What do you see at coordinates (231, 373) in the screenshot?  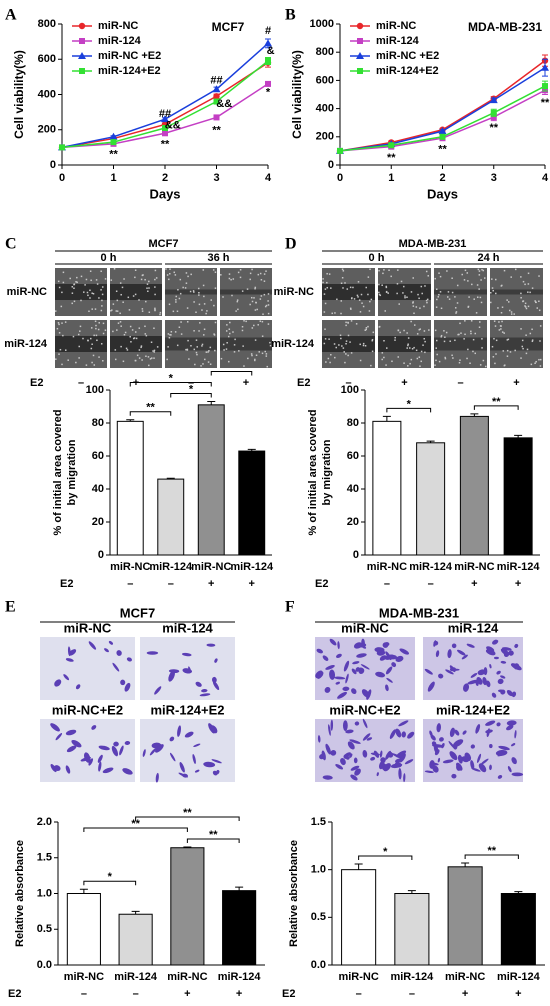 I see `significance-bracket` at bounding box center [231, 373].